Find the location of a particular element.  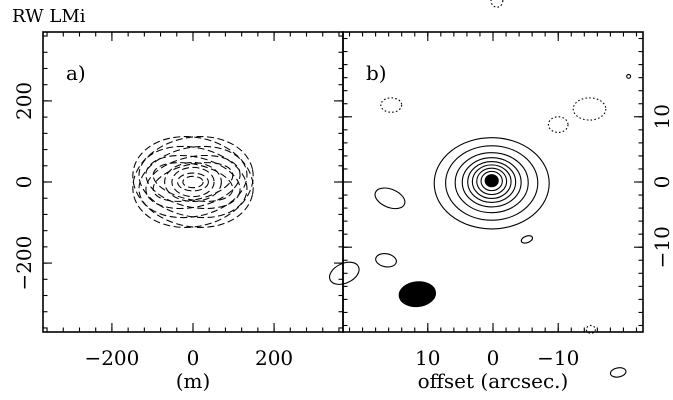

panel-a-xlabel: (m) is located at coordinates (193, 381).